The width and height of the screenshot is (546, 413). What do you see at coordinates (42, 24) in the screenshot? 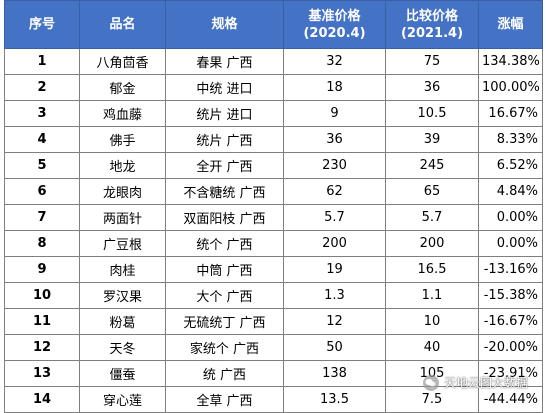
I see `header-no: 序号` at bounding box center [42, 24].